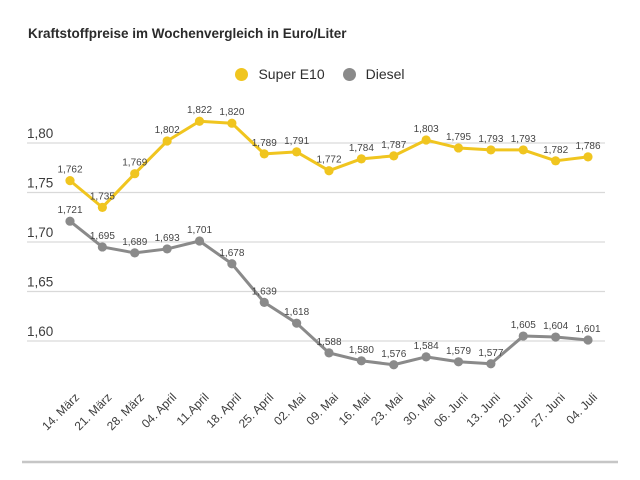  I want to click on data-label-diesel: 1,618, so click(296, 312).